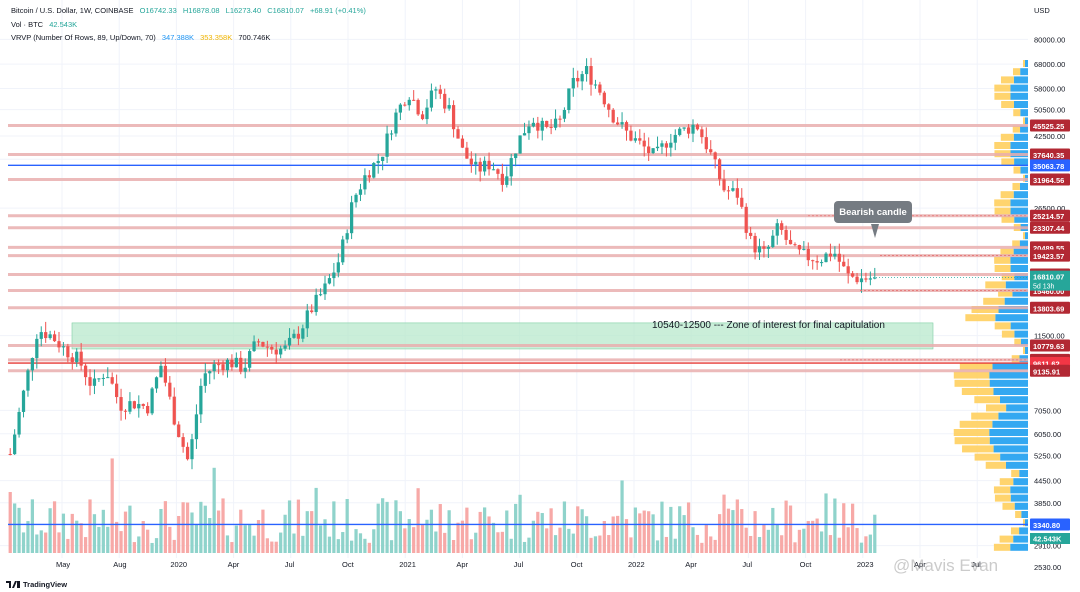 The image size is (1080, 592). What do you see at coordinates (1049, 136) in the screenshot?
I see `y-tick-label: 42500.00` at bounding box center [1049, 136].